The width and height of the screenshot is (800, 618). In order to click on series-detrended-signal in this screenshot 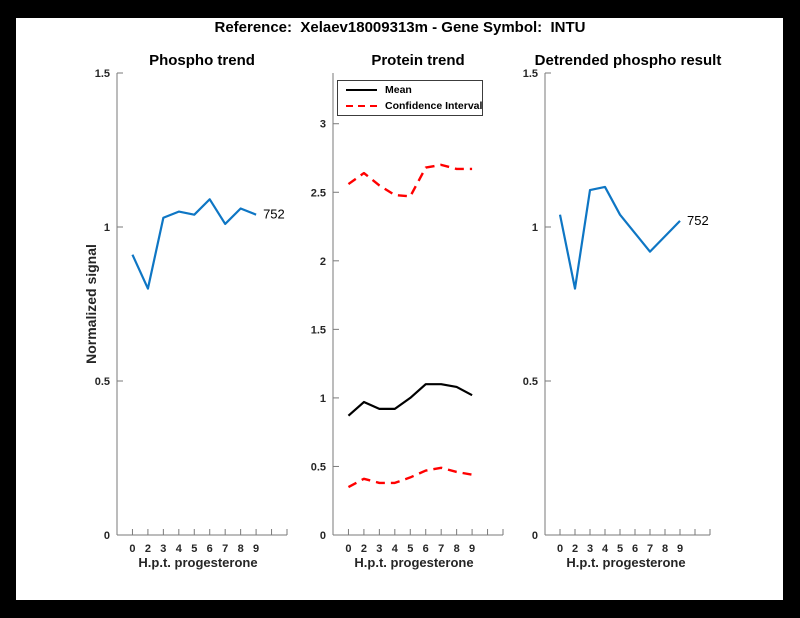, I will do `click(619, 237)`.